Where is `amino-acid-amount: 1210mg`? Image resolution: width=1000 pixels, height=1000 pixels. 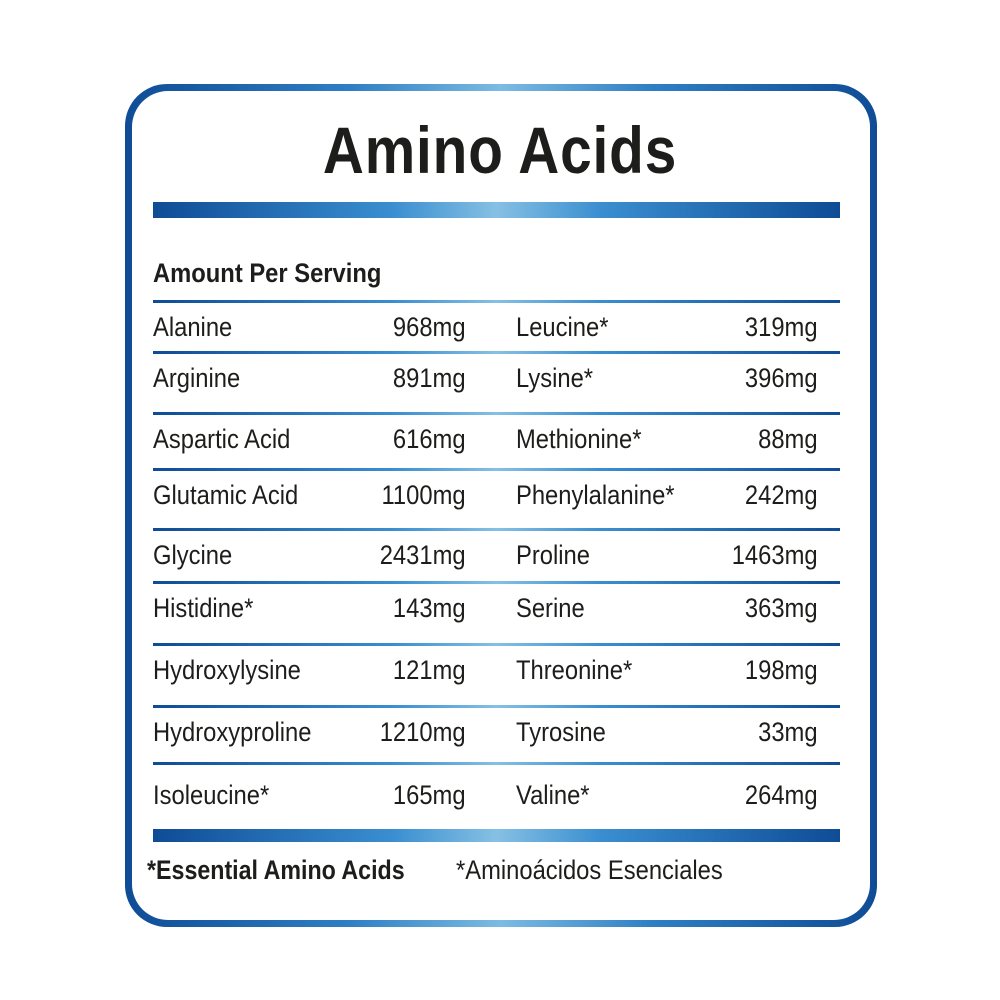
amino-acid-amount: 1210mg is located at coordinates (423, 732).